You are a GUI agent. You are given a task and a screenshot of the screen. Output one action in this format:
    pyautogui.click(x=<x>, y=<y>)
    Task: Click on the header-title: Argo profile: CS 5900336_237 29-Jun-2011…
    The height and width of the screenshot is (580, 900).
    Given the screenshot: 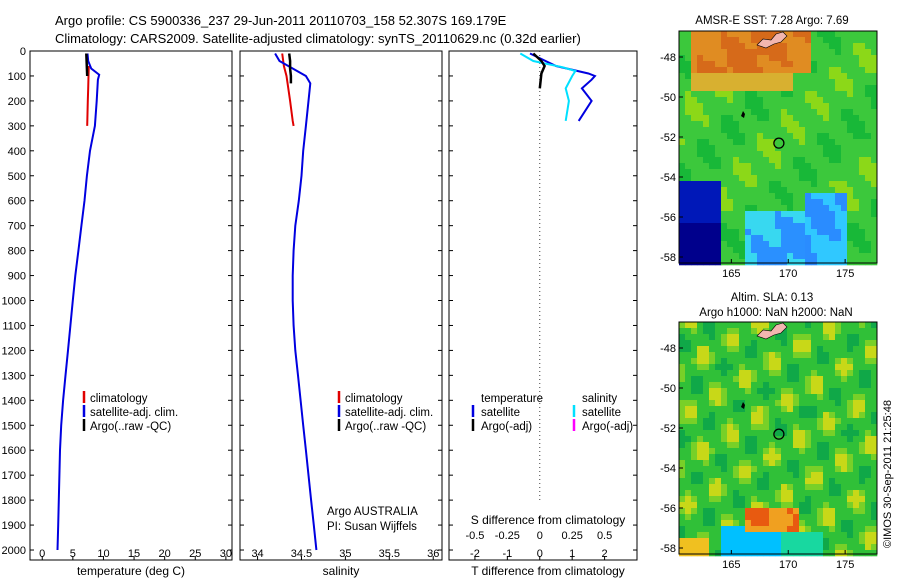 What is the action you would take?
    pyautogui.click(x=281, y=20)
    